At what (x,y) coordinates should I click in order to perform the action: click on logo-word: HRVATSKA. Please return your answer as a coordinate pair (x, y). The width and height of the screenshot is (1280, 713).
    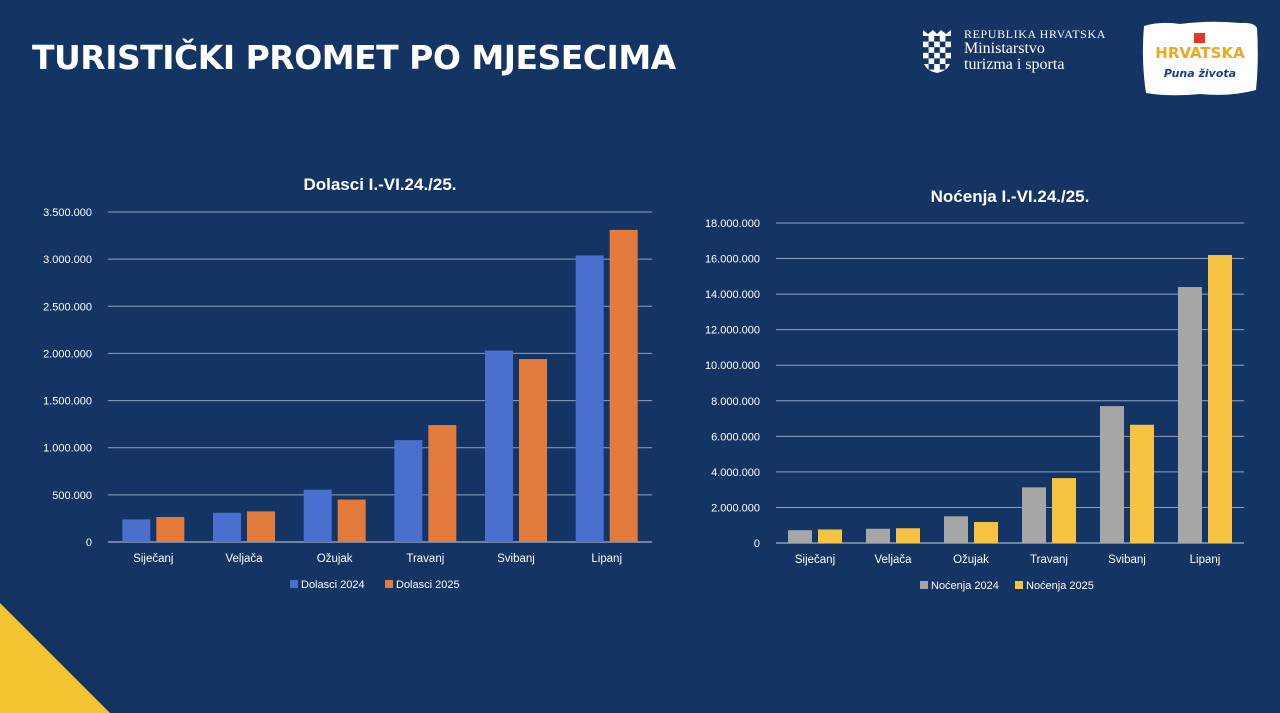
    Looking at the image, I should click on (1200, 53).